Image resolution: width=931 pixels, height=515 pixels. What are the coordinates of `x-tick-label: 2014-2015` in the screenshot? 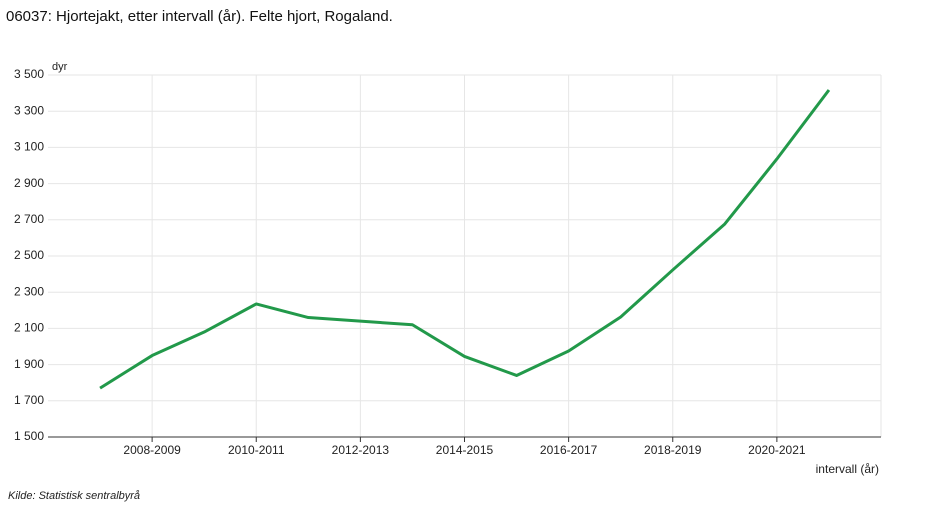 It's located at (465, 450).